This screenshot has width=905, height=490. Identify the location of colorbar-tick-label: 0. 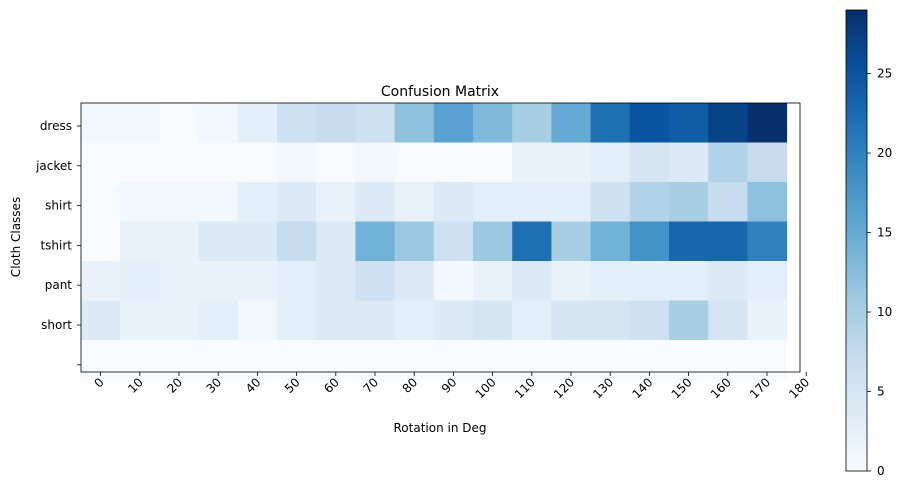
(881, 471).